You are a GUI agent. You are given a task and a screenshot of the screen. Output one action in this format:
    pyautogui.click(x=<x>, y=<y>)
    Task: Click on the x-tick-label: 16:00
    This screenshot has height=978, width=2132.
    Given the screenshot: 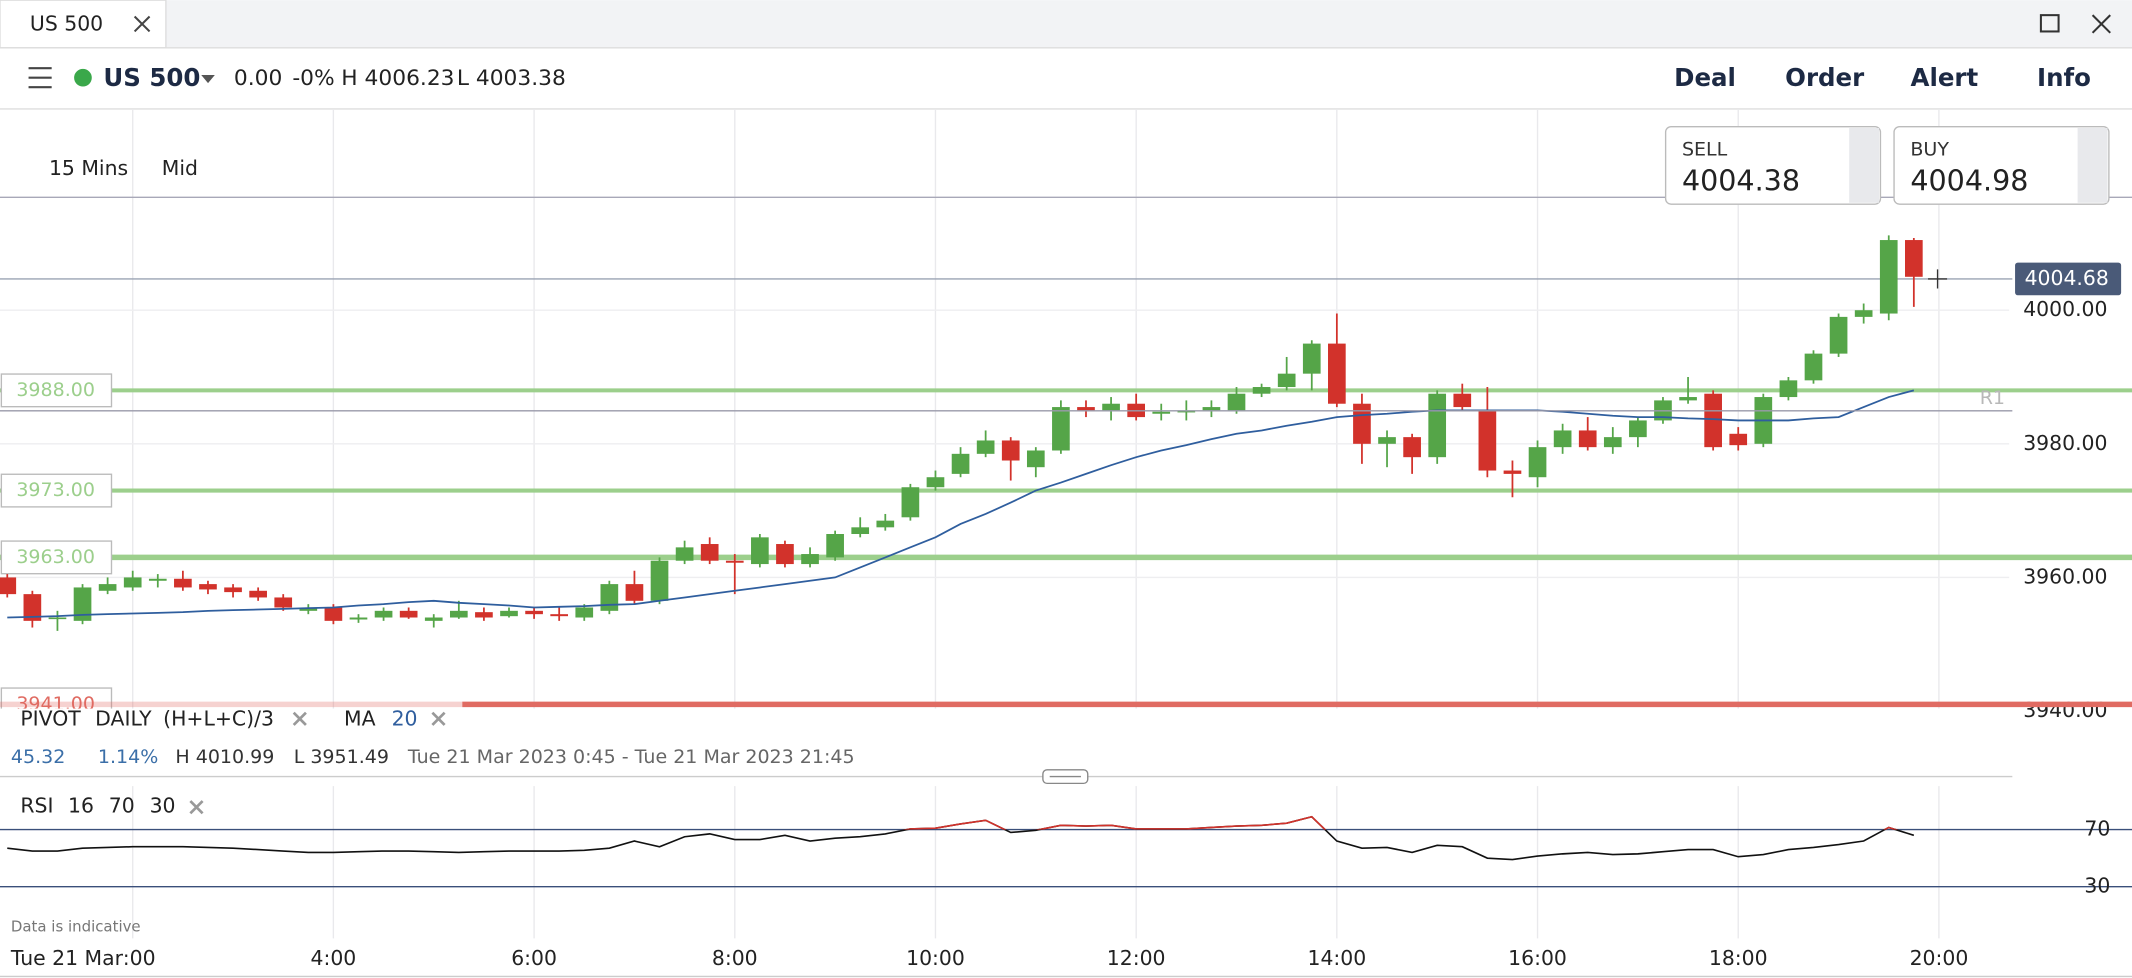 What is the action you would take?
    pyautogui.click(x=1537, y=958)
    